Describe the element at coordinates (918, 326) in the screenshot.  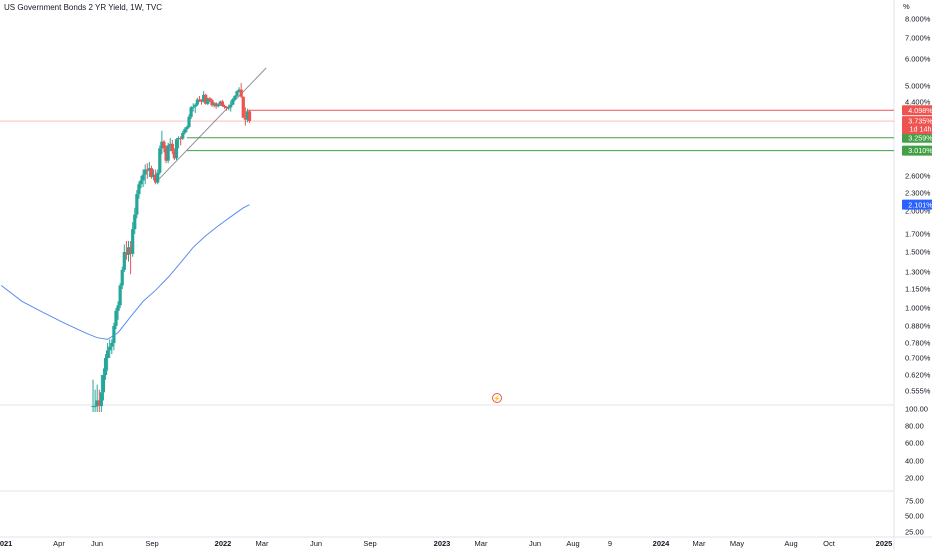
I see `price-axis-tick: 0.880%` at that location.